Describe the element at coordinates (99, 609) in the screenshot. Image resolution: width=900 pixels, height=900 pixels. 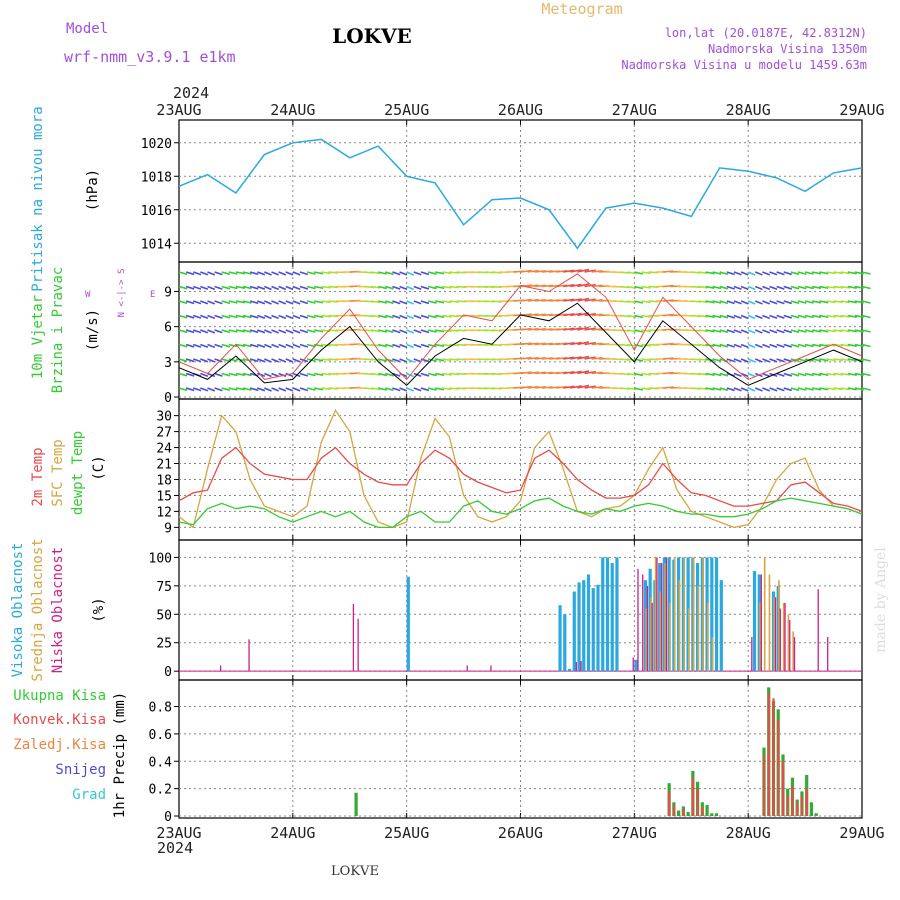
I see `cloud-unit: (%)` at that location.